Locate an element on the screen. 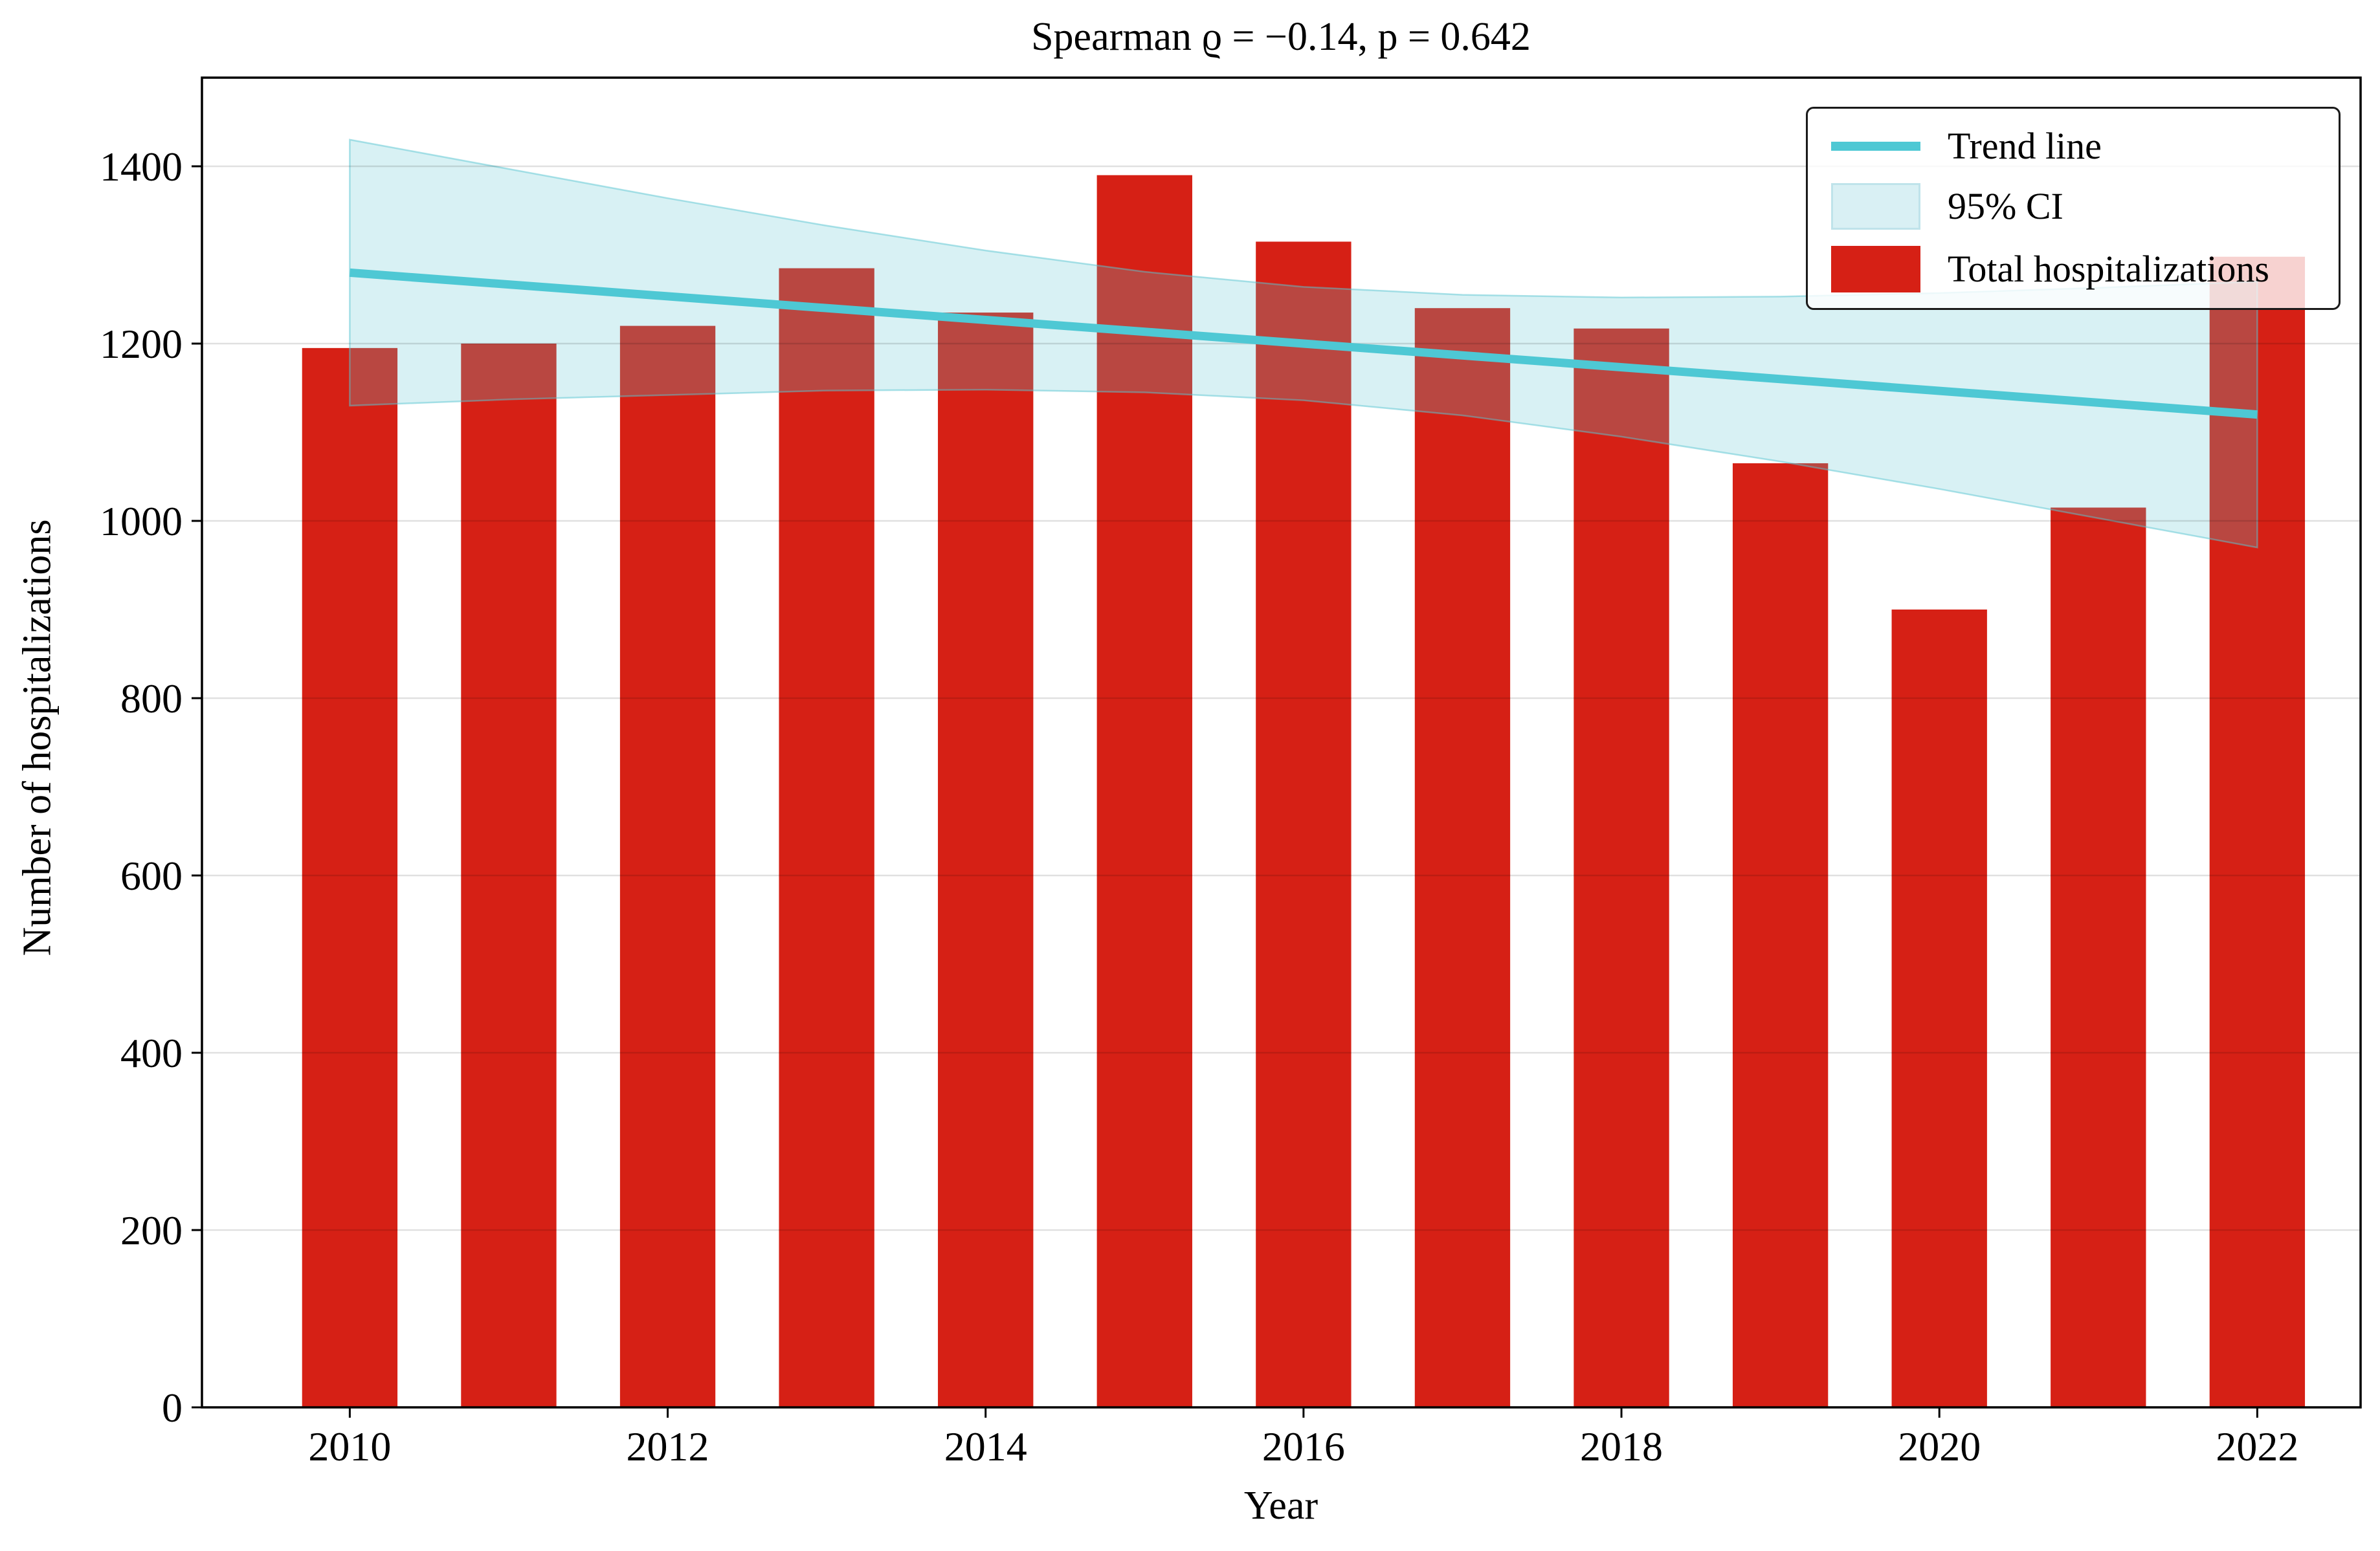 The height and width of the screenshot is (1551, 2380). ci-band-swatch is located at coordinates (1876, 206).